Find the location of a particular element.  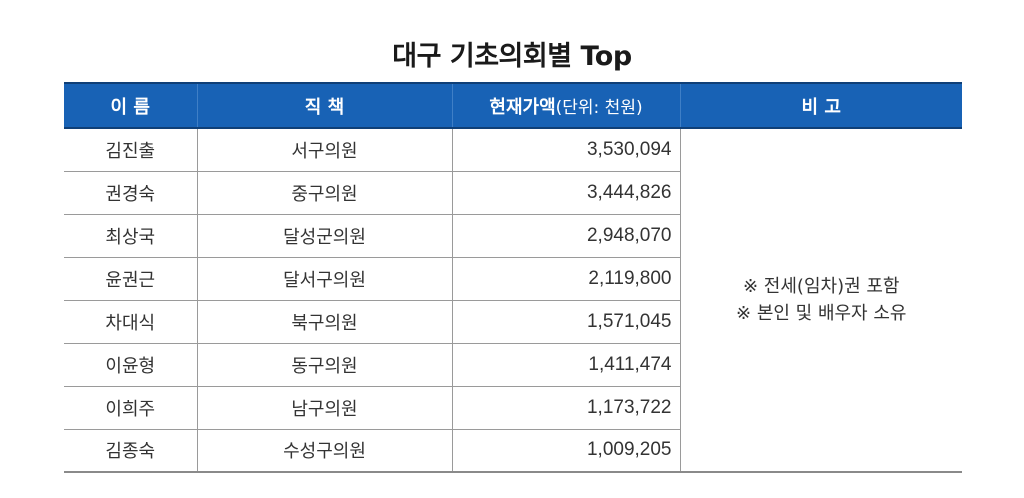

row-amount: 1,411,474 is located at coordinates (565, 365).